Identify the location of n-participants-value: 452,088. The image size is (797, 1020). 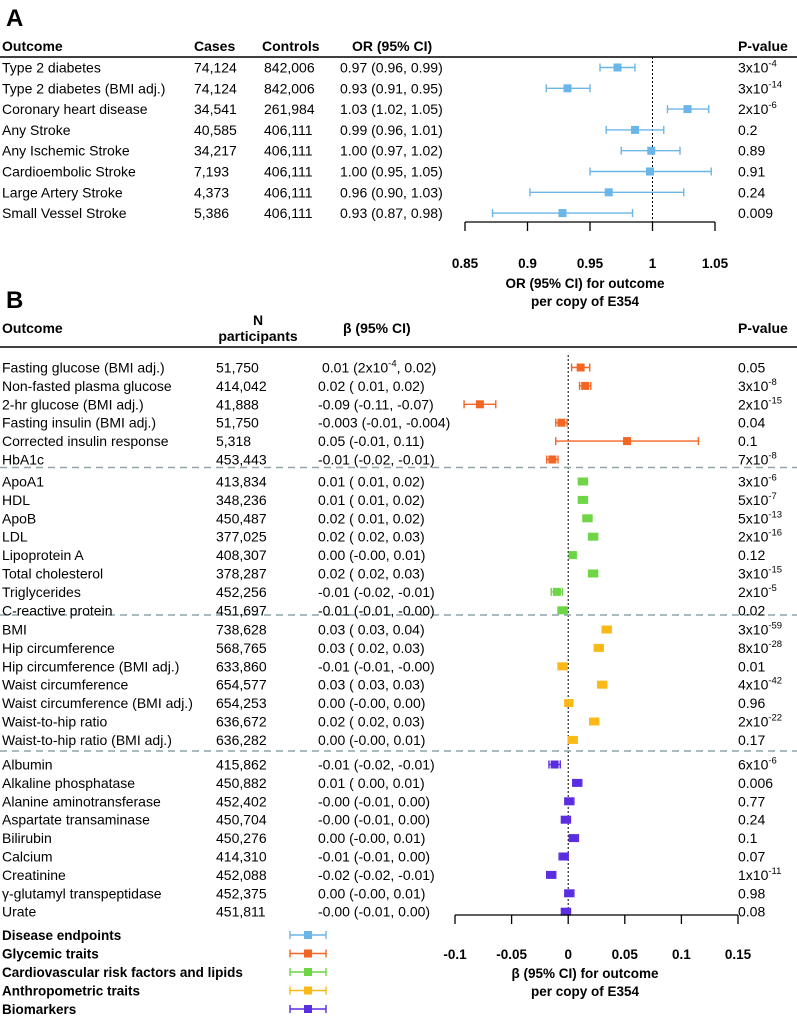
(241, 875).